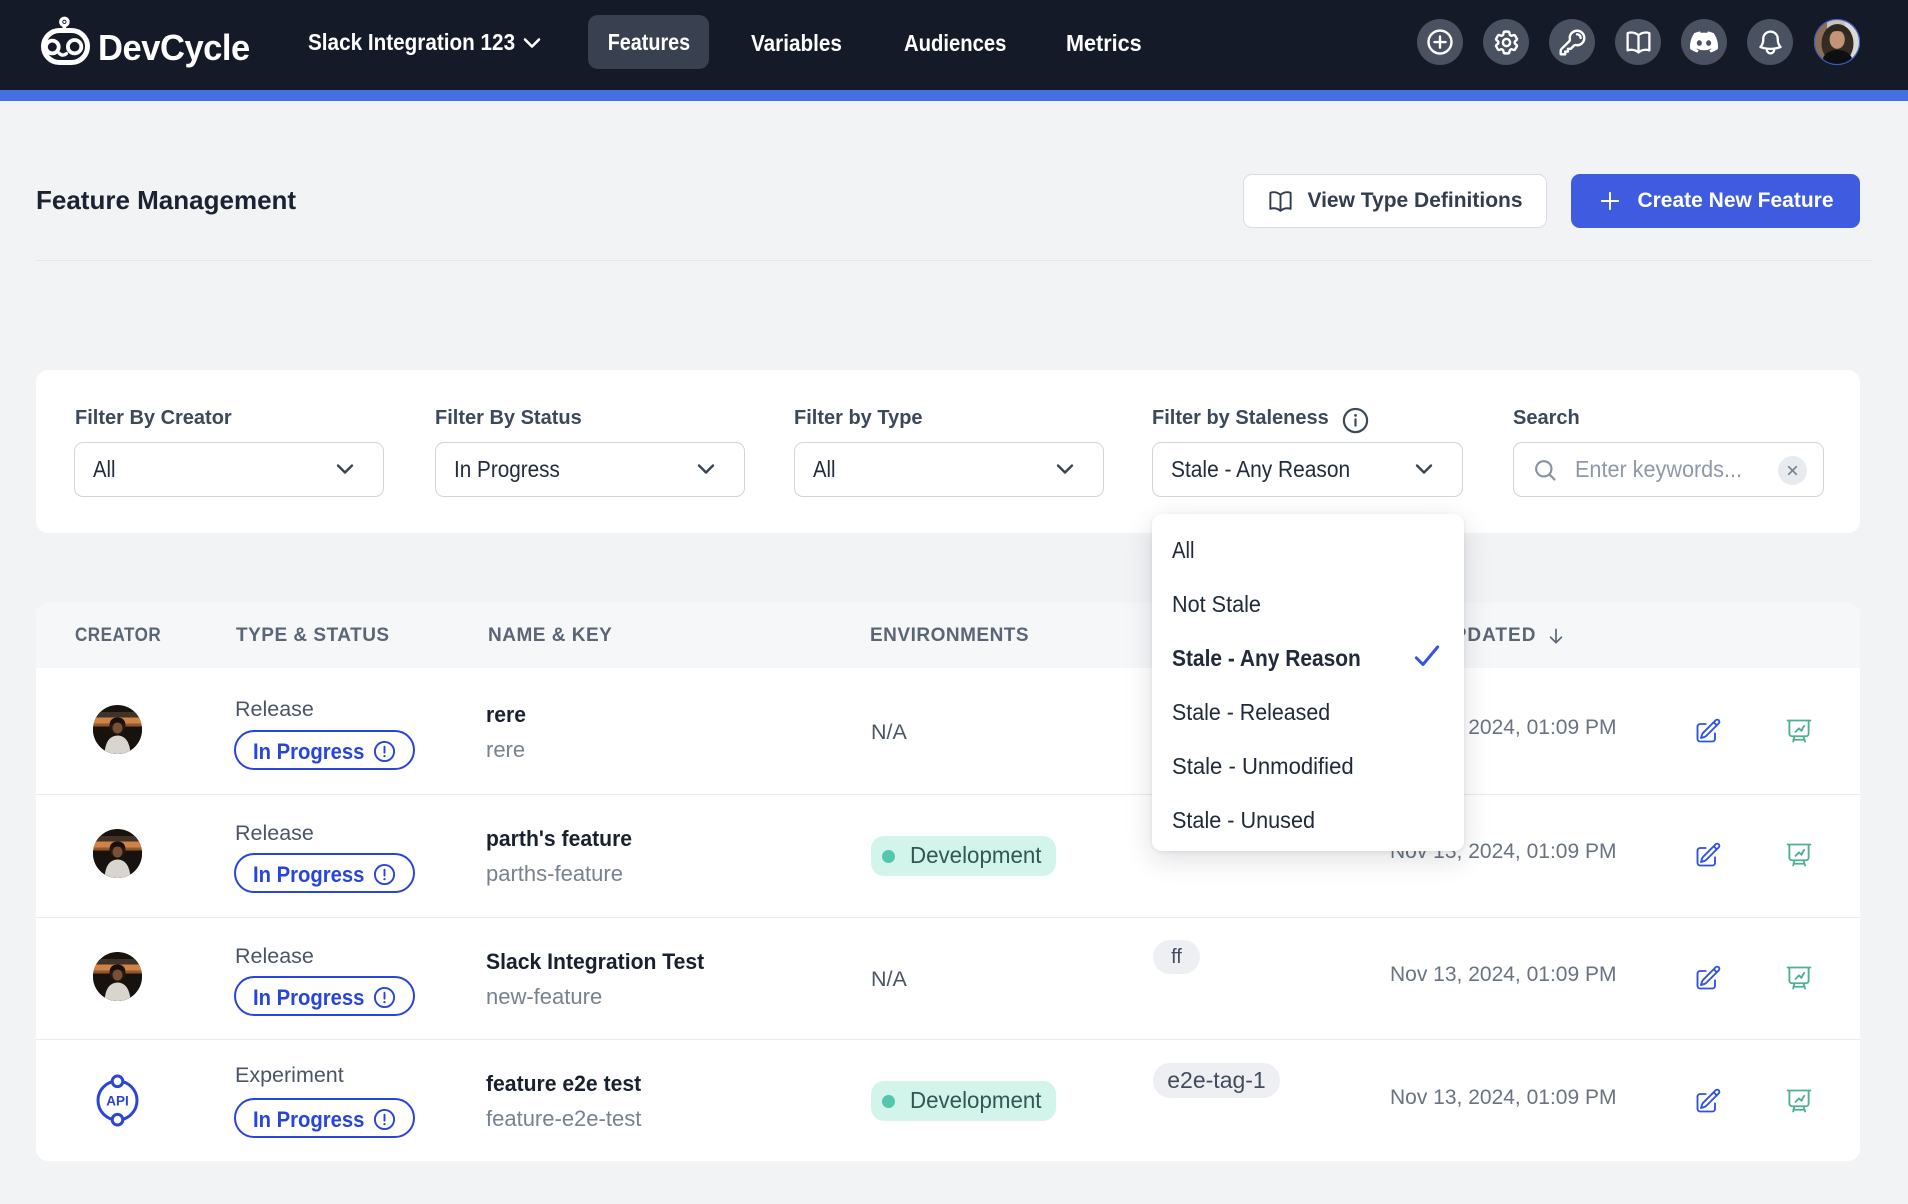 The image size is (1908, 1204). What do you see at coordinates (117, 1101) in the screenshot?
I see `svg-text: API` at bounding box center [117, 1101].